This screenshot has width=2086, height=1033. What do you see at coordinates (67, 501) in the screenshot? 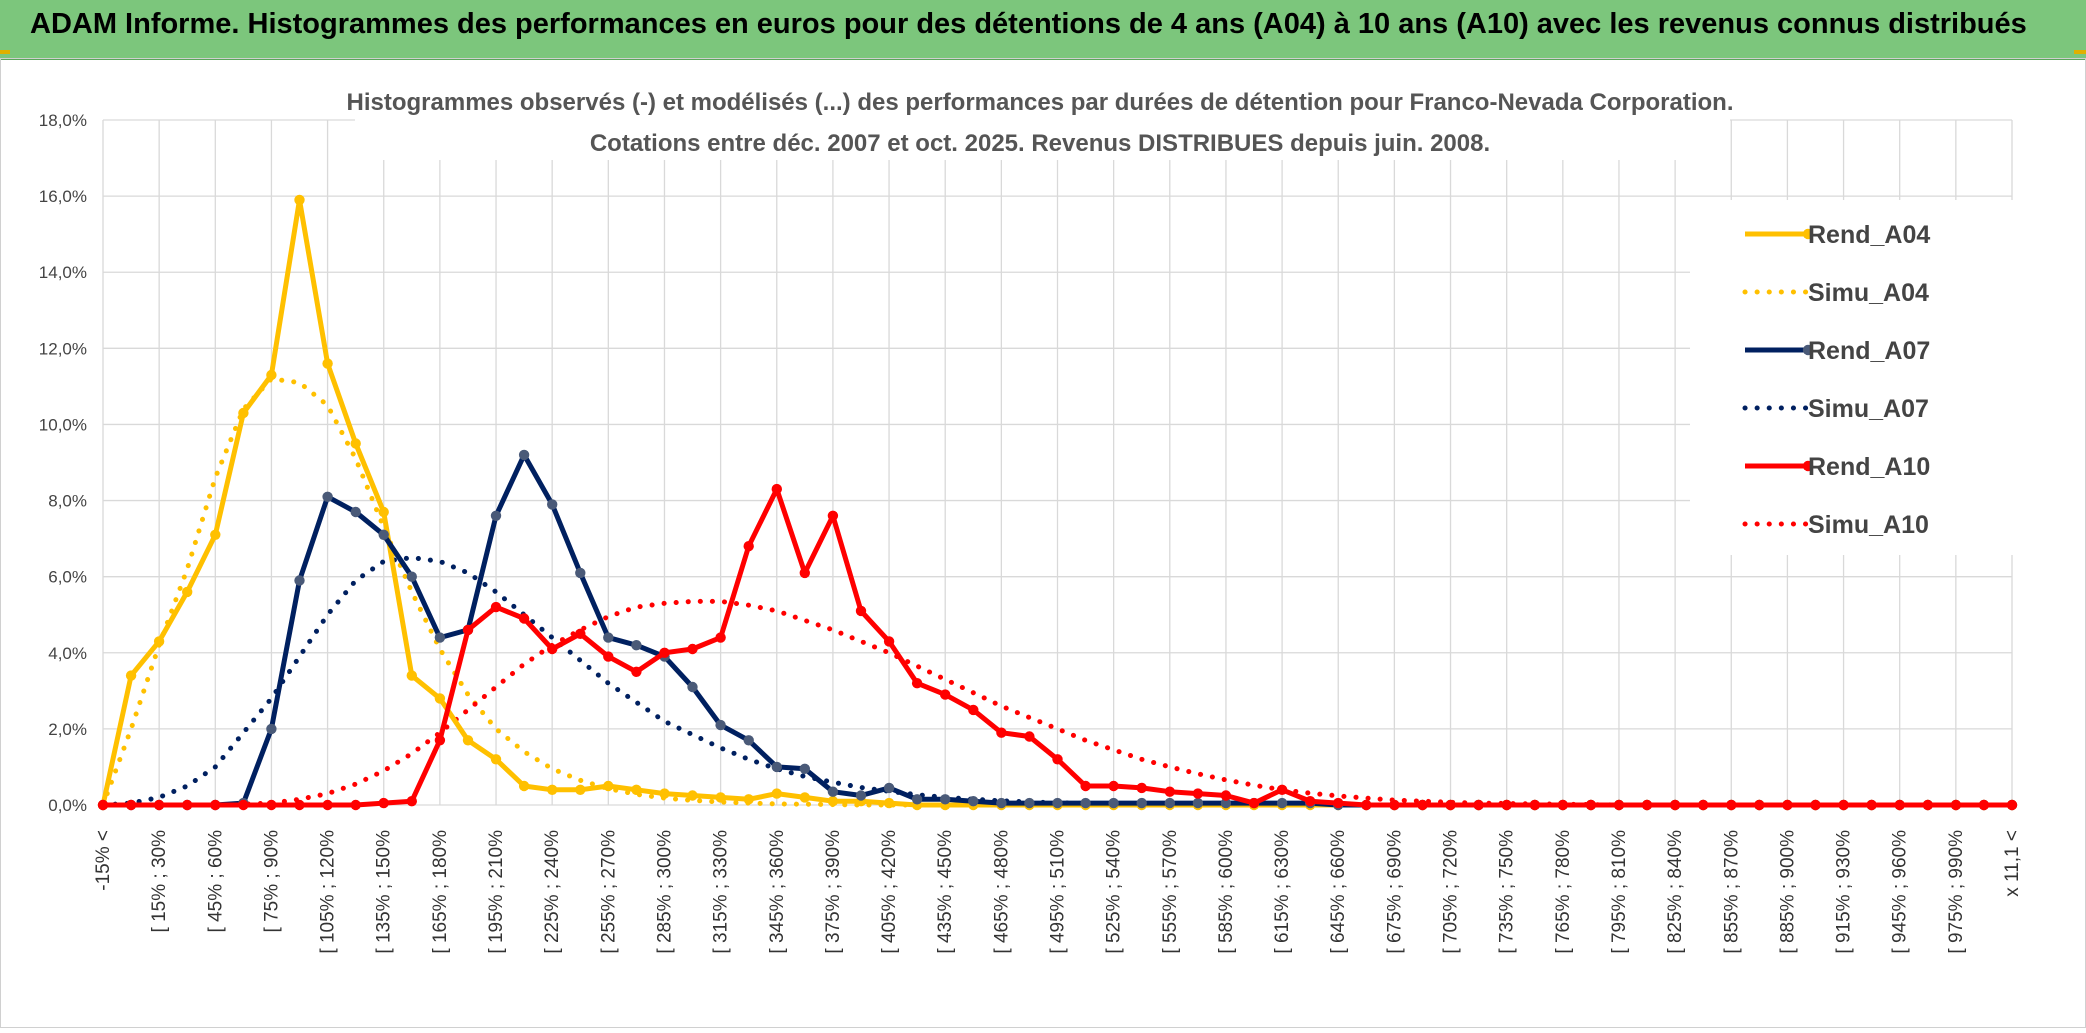
I see `y-tick-label: 8,0%` at bounding box center [67, 501].